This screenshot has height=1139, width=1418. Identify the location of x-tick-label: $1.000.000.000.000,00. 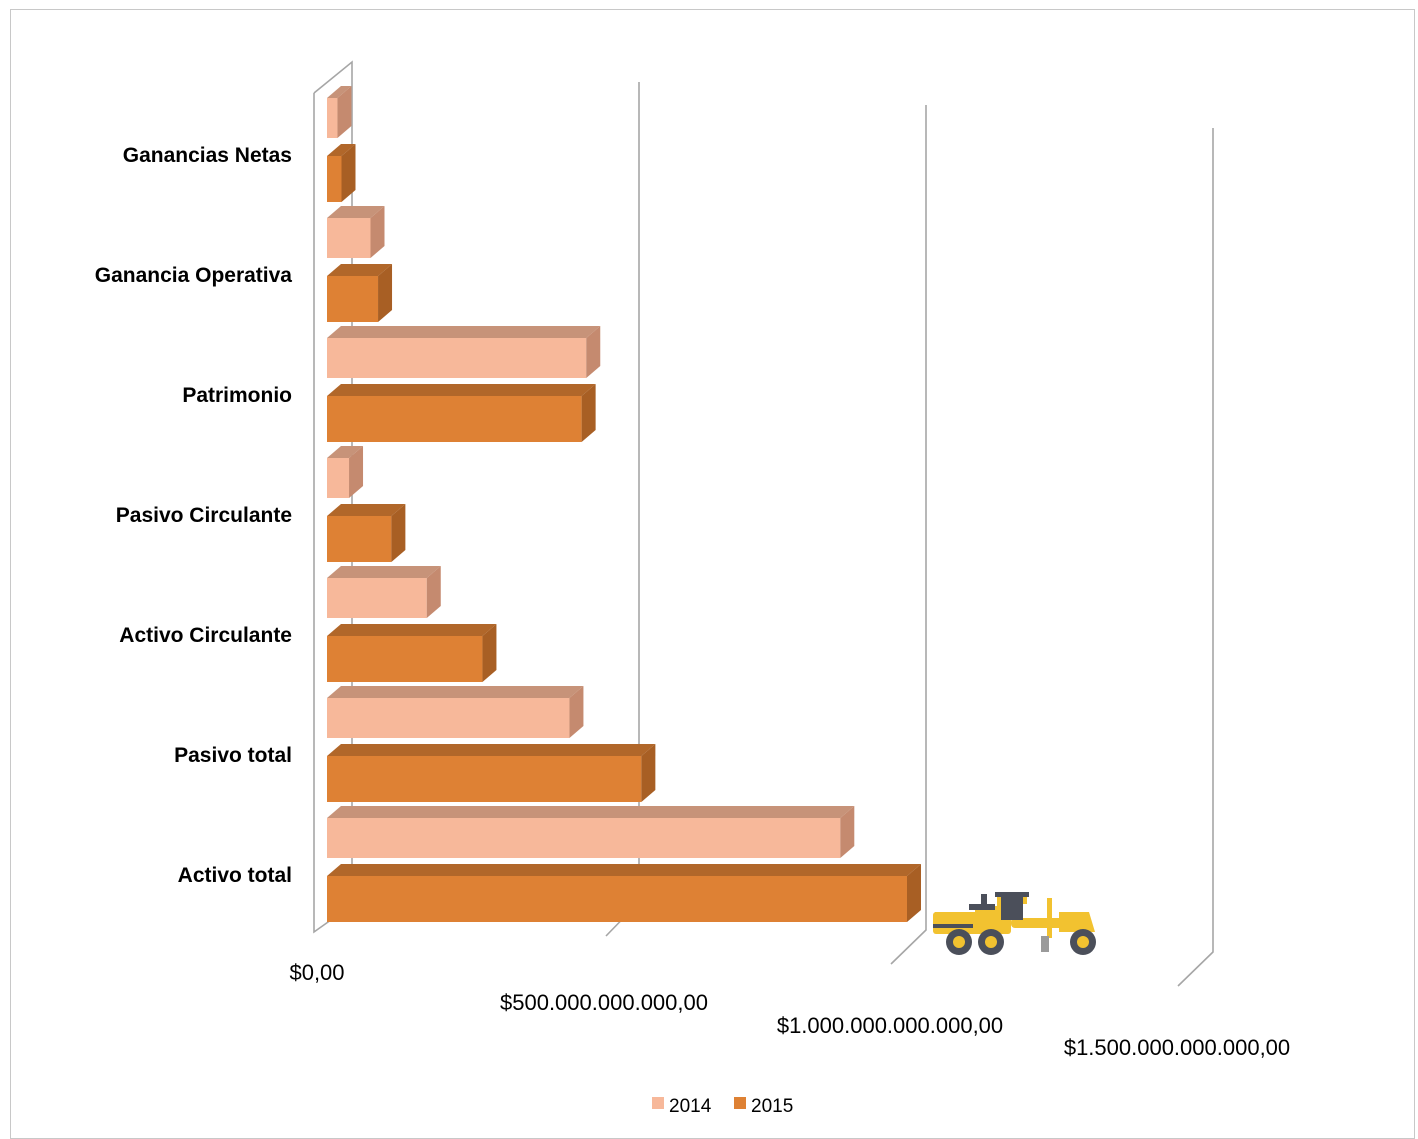
(890, 1025).